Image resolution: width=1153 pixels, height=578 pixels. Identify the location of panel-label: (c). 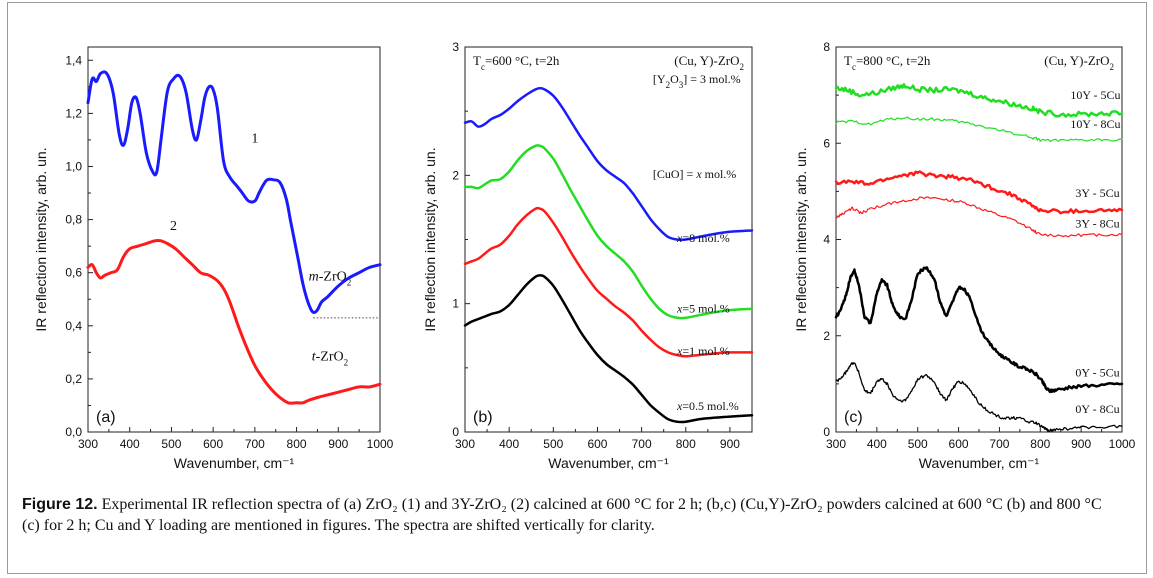
(853, 417).